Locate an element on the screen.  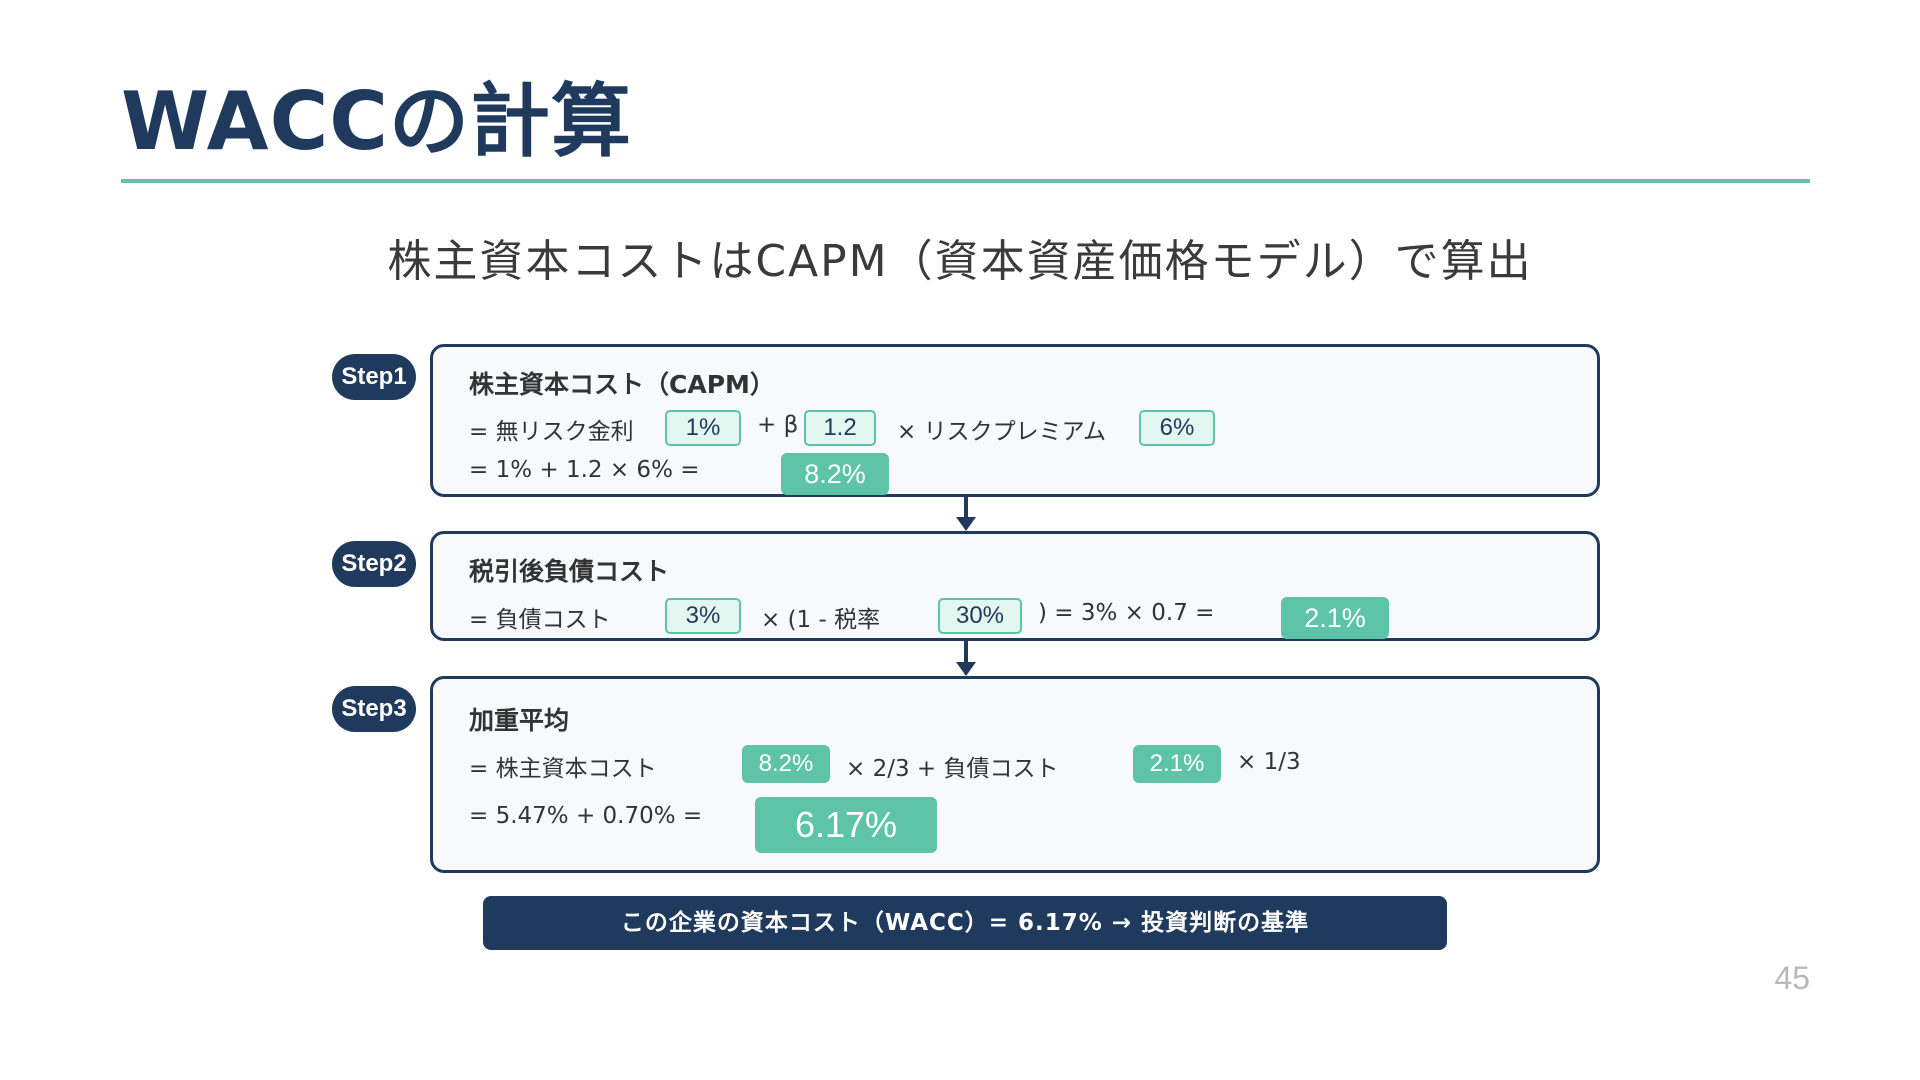
step1-calculation: = 1% + 1.2 × 6% = is located at coordinates (584, 470).